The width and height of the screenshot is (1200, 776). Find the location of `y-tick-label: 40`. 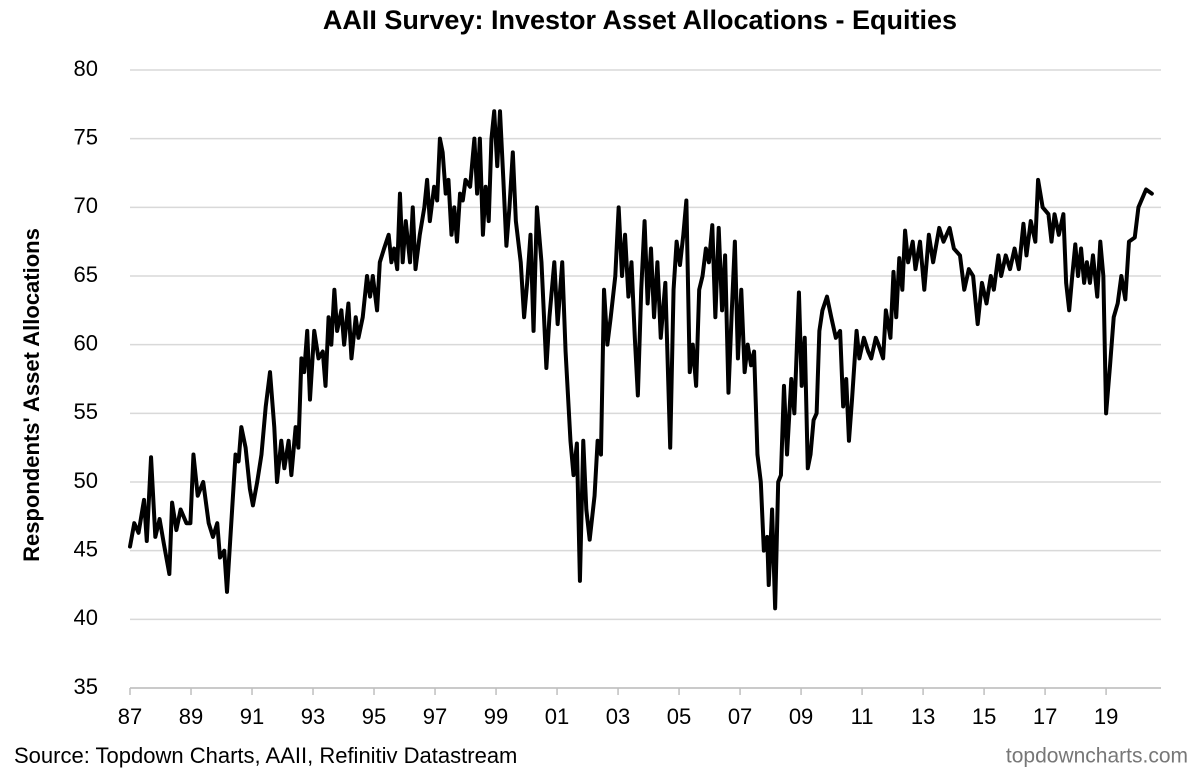

y-tick-label: 40 is located at coordinates (86, 617).